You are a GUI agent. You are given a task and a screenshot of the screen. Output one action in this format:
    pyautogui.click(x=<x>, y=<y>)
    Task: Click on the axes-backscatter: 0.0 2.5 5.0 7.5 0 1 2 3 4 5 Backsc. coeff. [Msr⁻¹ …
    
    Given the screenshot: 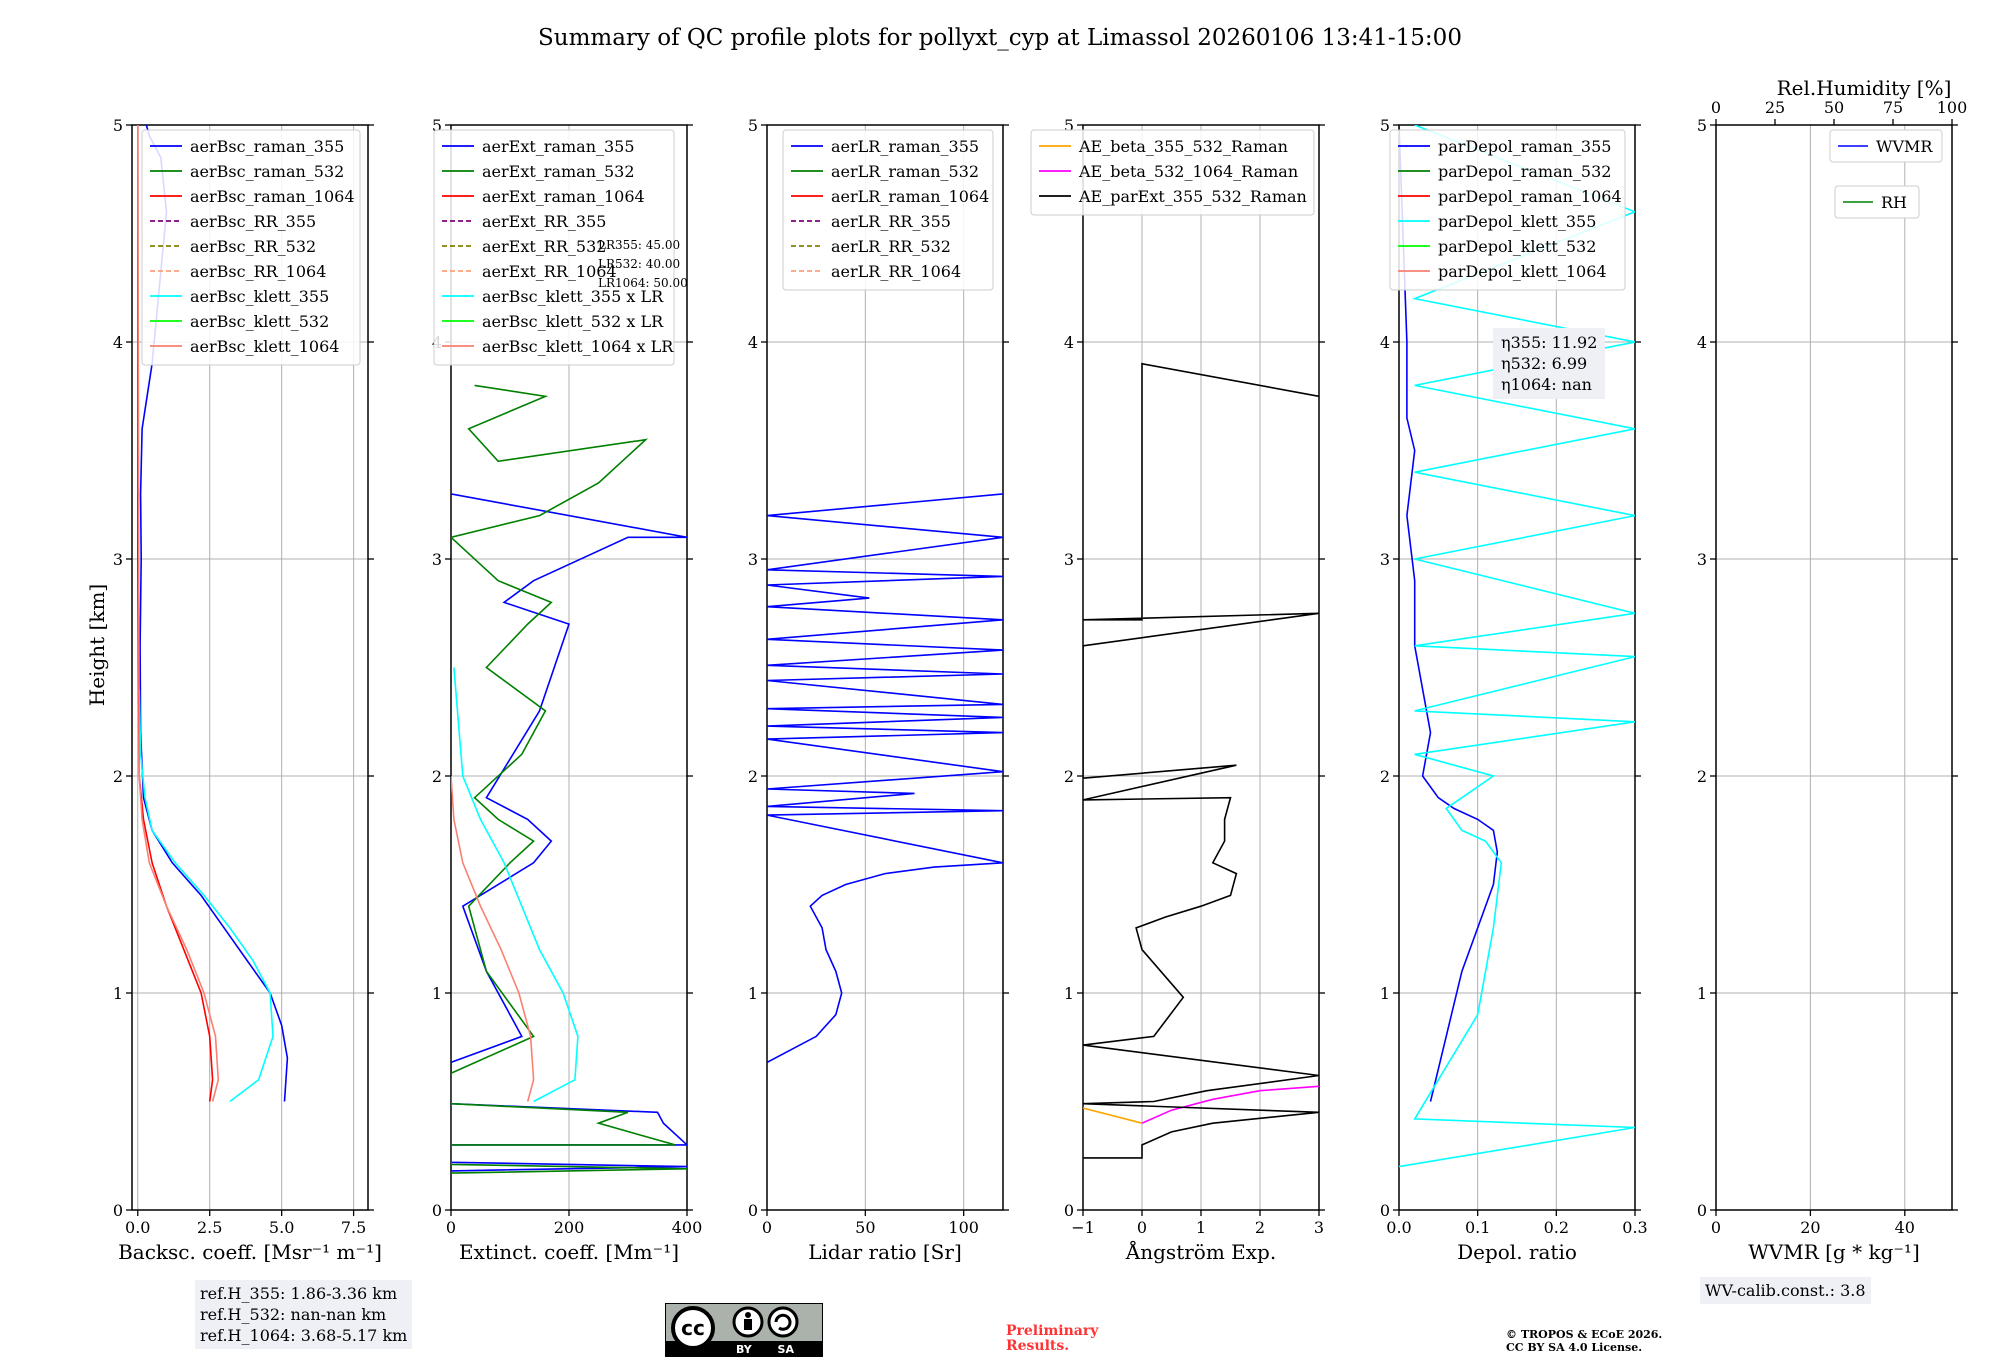 What is the action you would take?
    pyautogui.click(x=247, y=690)
    